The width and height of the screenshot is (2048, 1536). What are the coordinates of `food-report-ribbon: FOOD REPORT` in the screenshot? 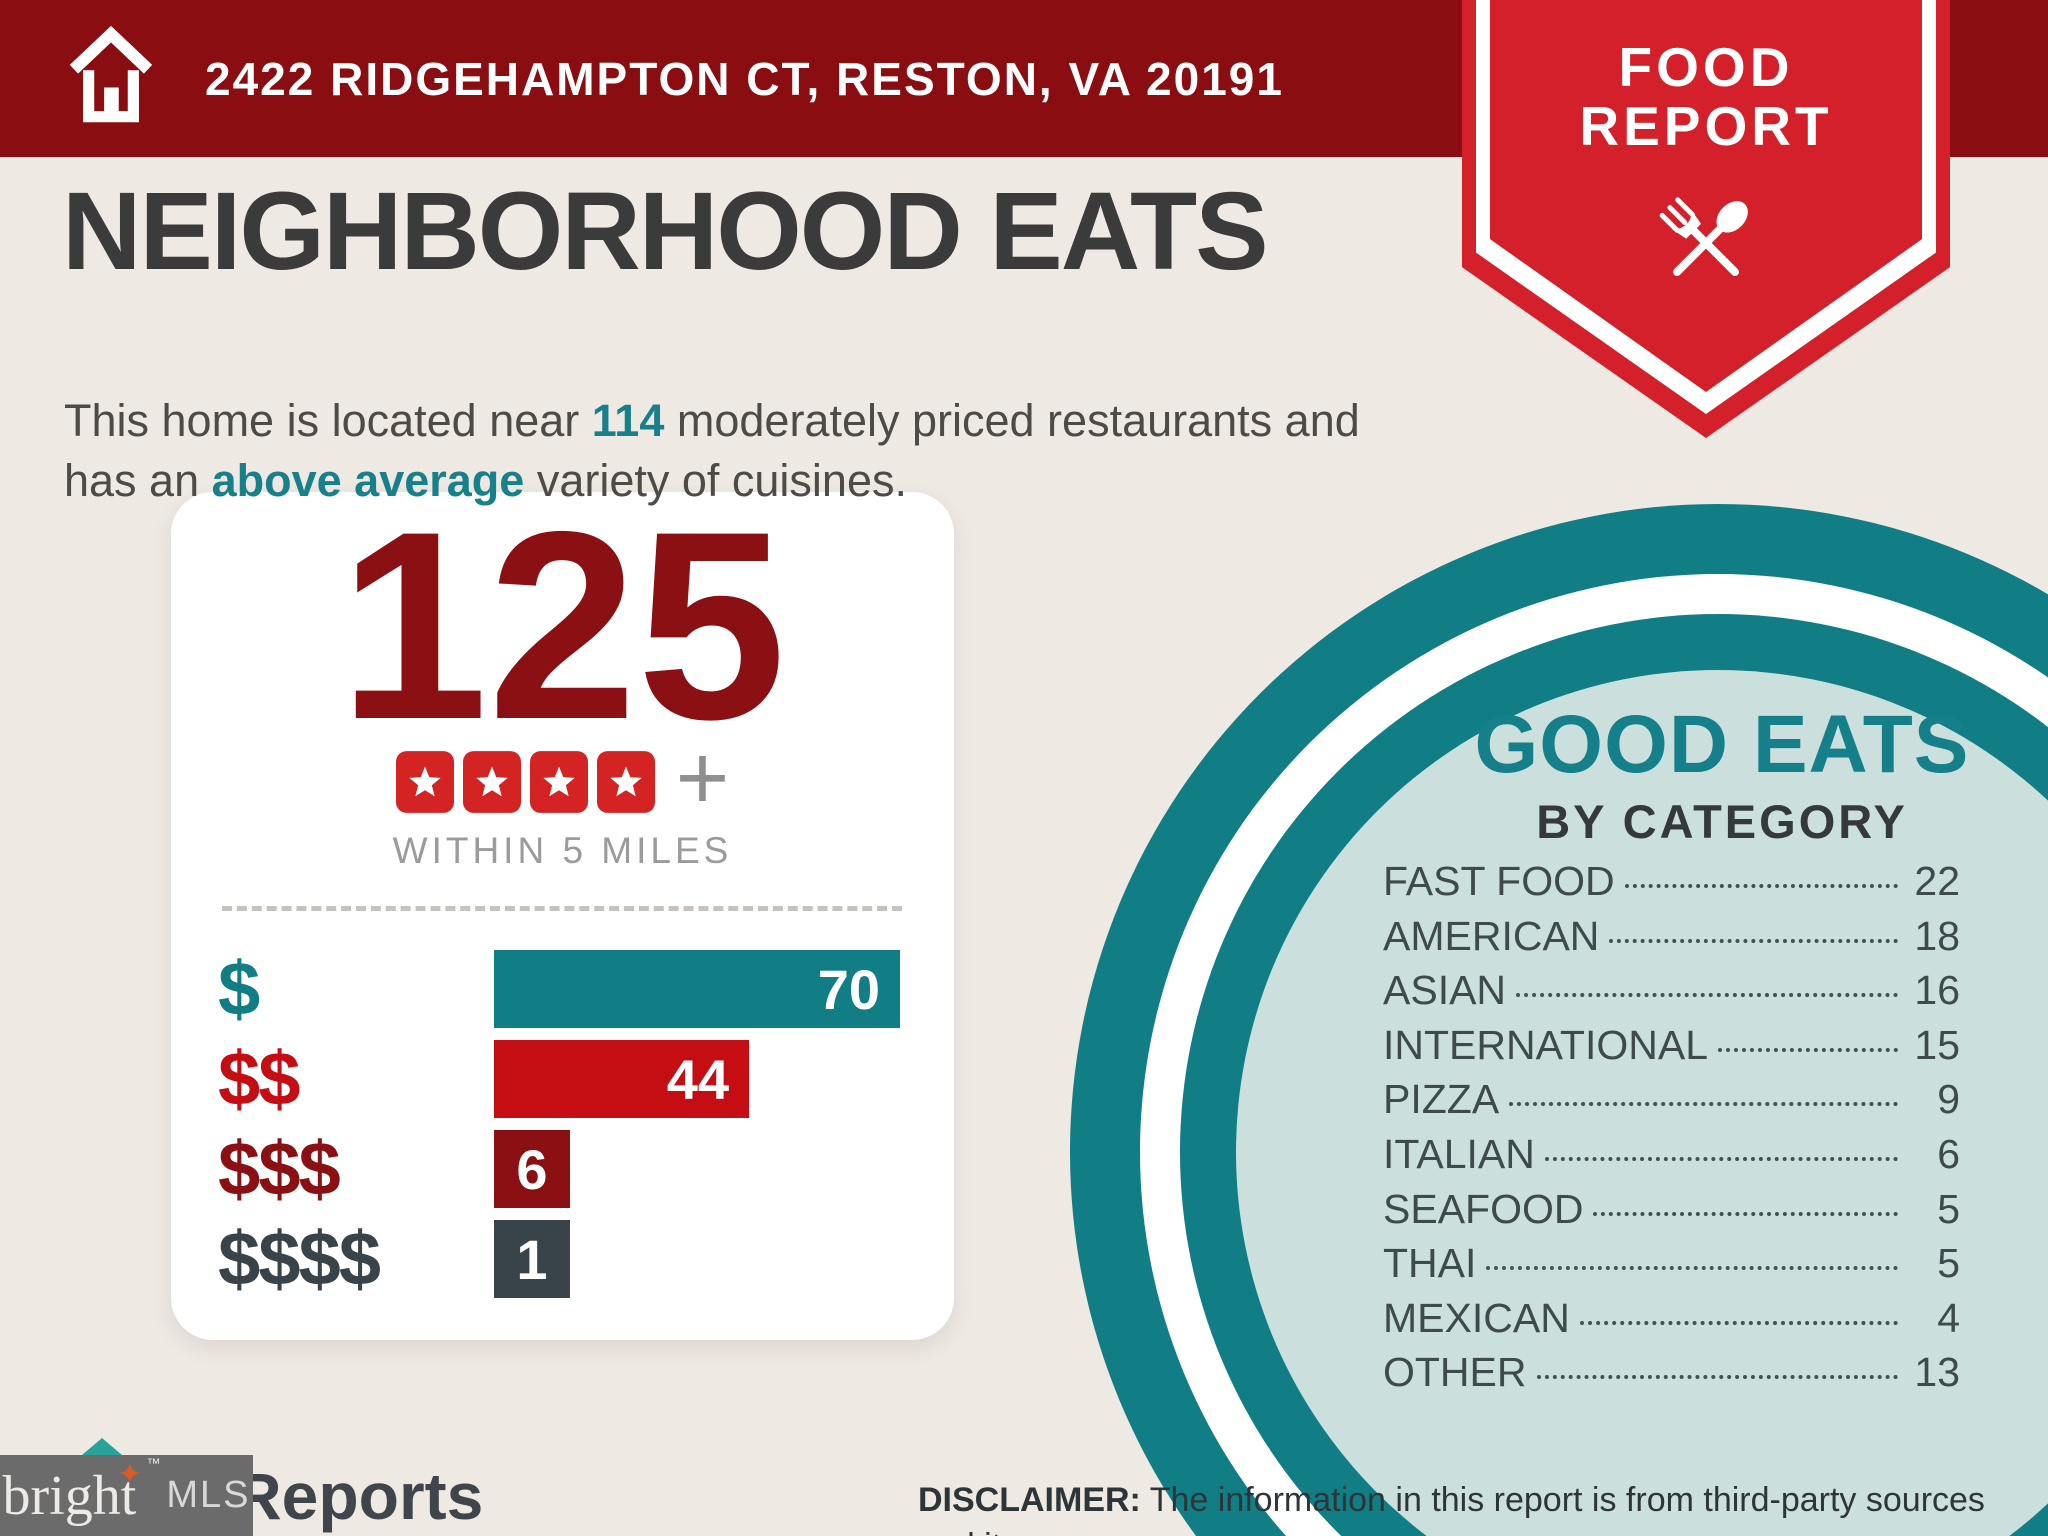 It's located at (1706, 219).